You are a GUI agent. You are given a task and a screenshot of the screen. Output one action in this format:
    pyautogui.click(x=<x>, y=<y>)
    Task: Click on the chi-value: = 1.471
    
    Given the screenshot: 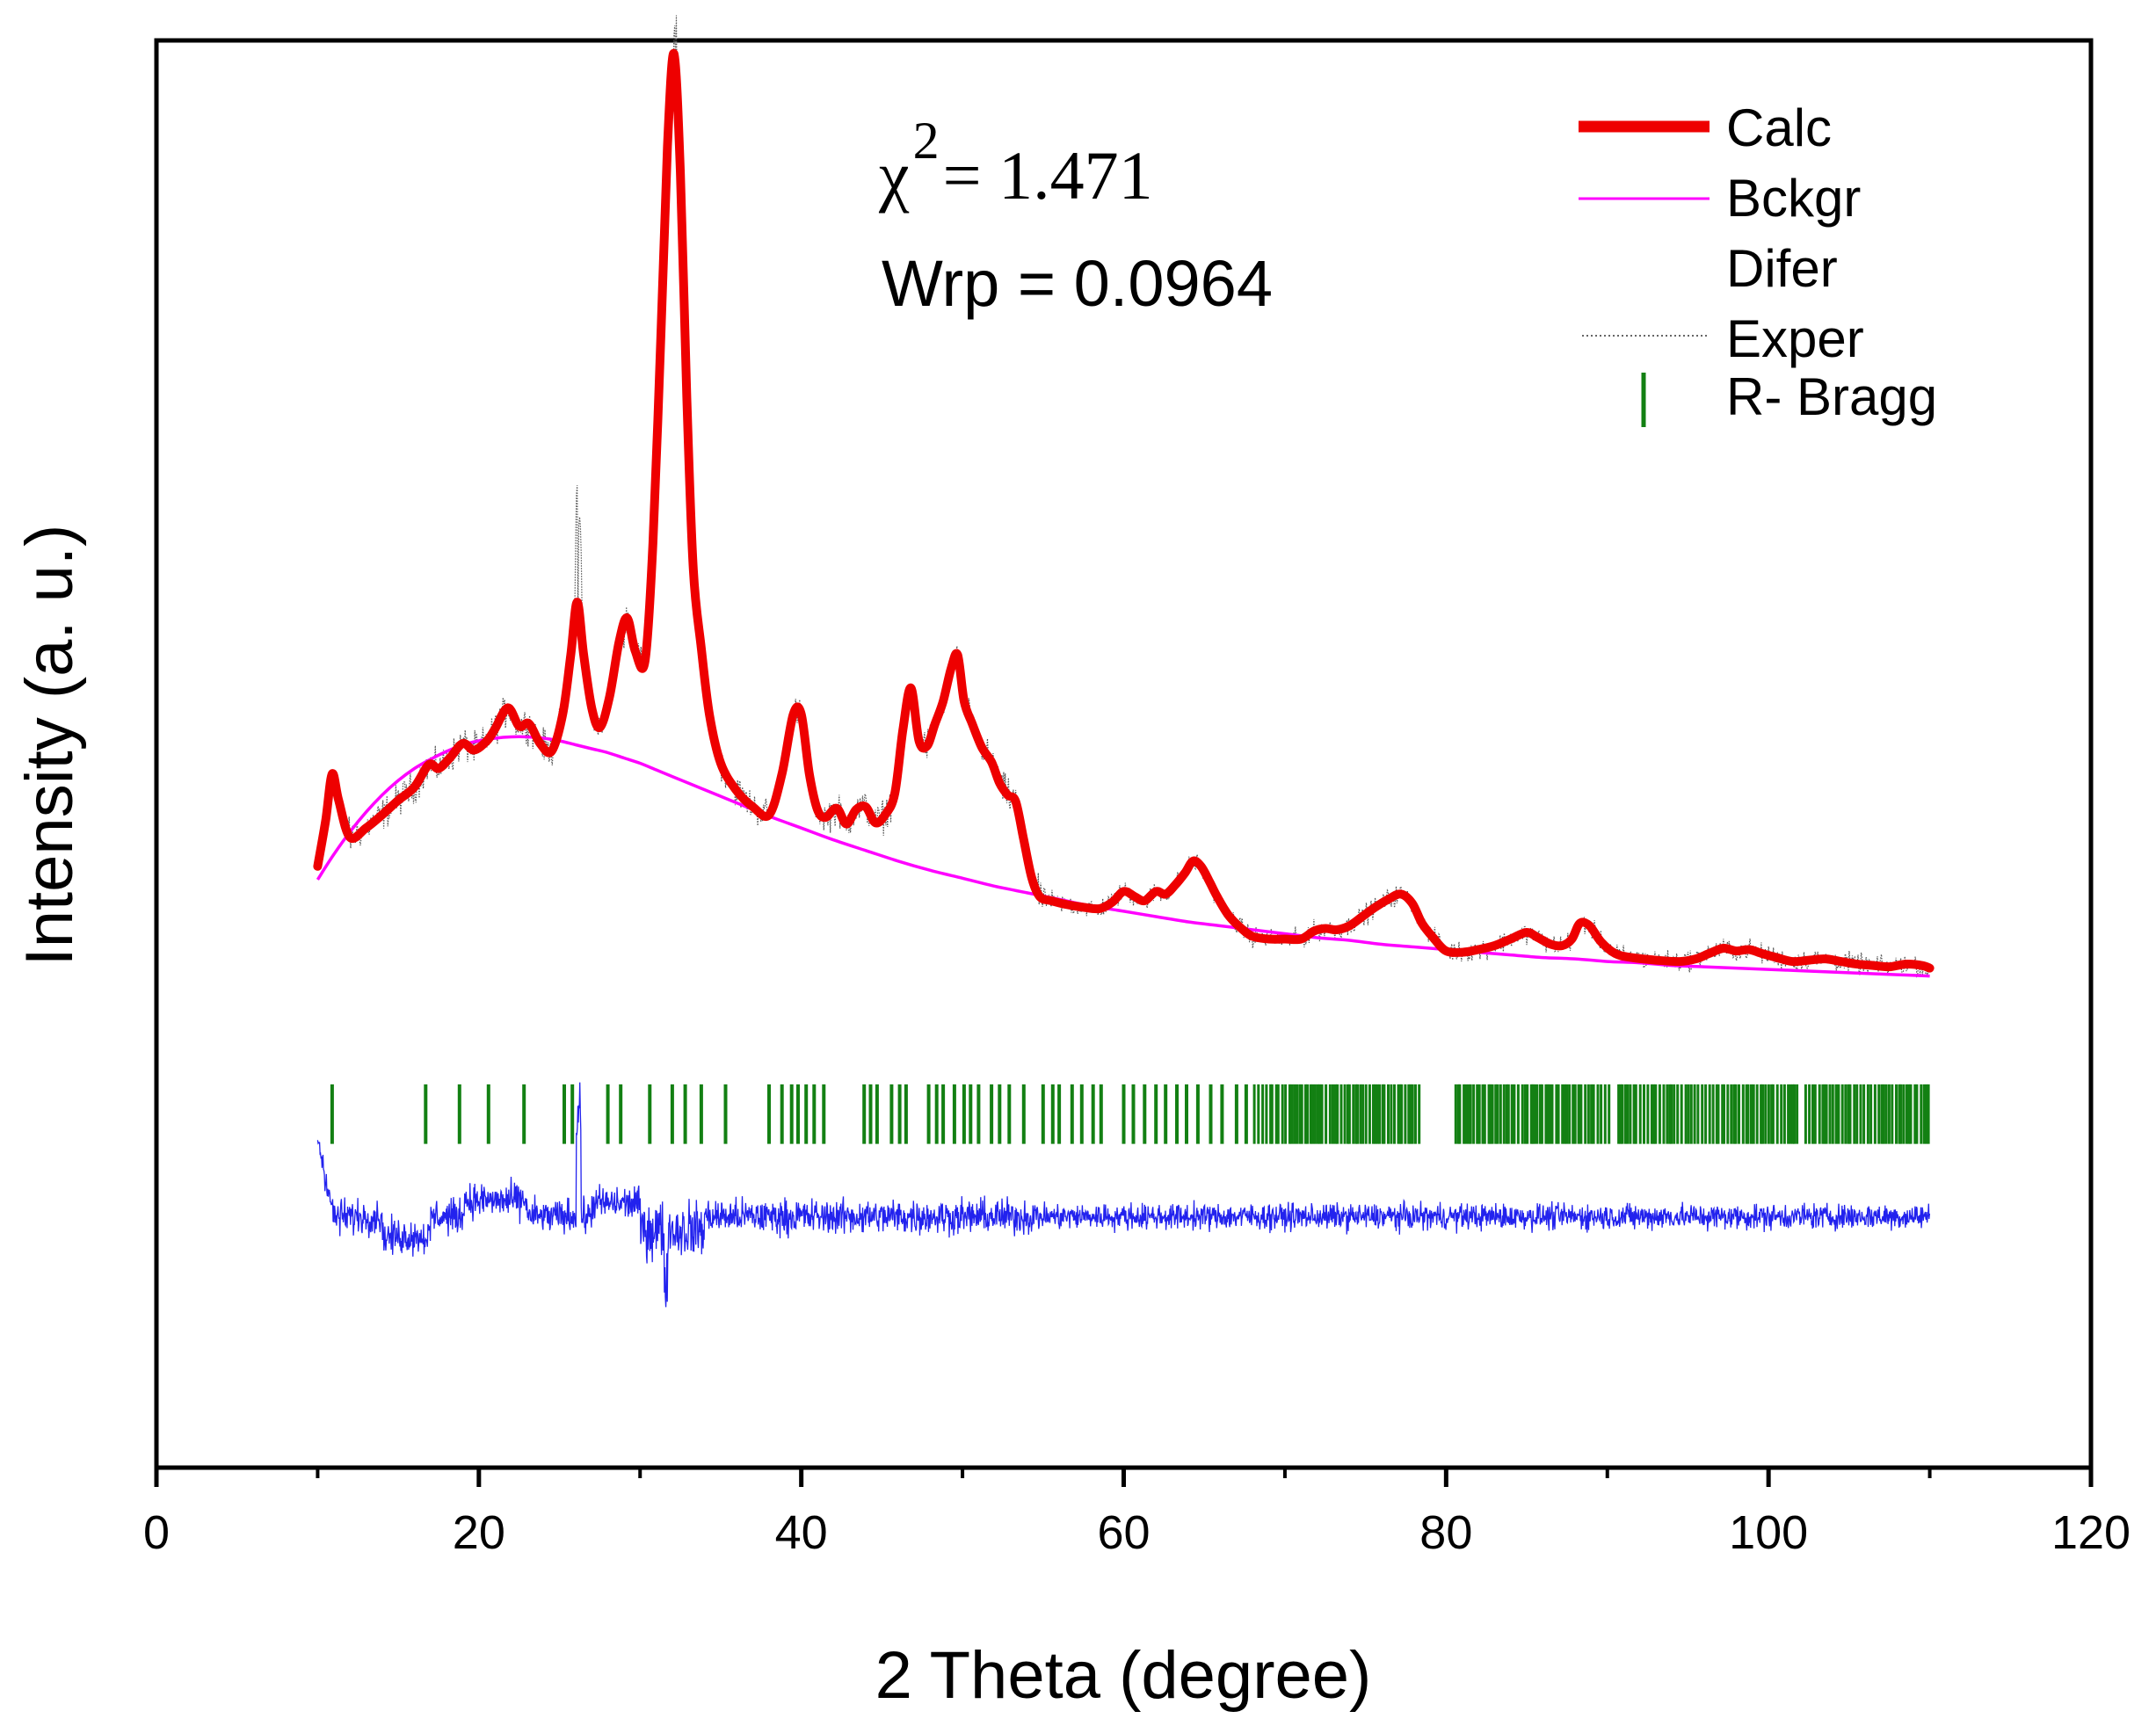 What is the action you would take?
    pyautogui.click(x=1048, y=175)
    